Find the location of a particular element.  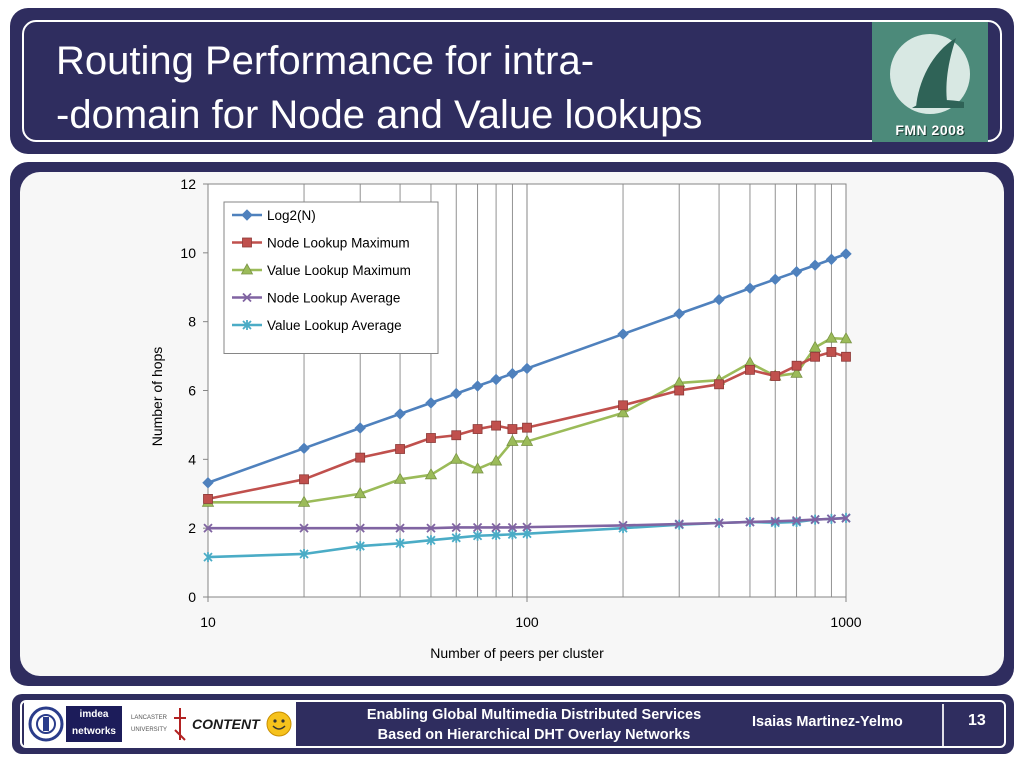

legend-label-log2-n: Log2(N) is located at coordinates (291, 215).